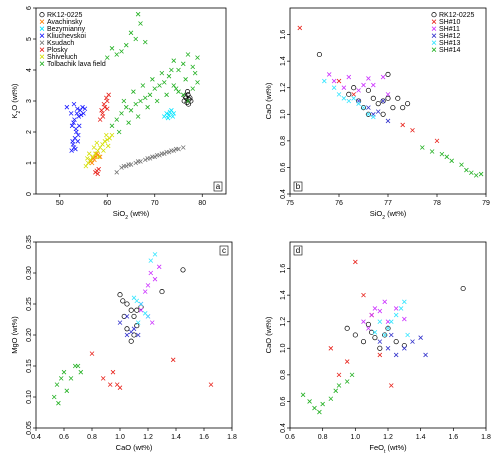  I want to click on y-tick-label: 2, so click(29, 132).